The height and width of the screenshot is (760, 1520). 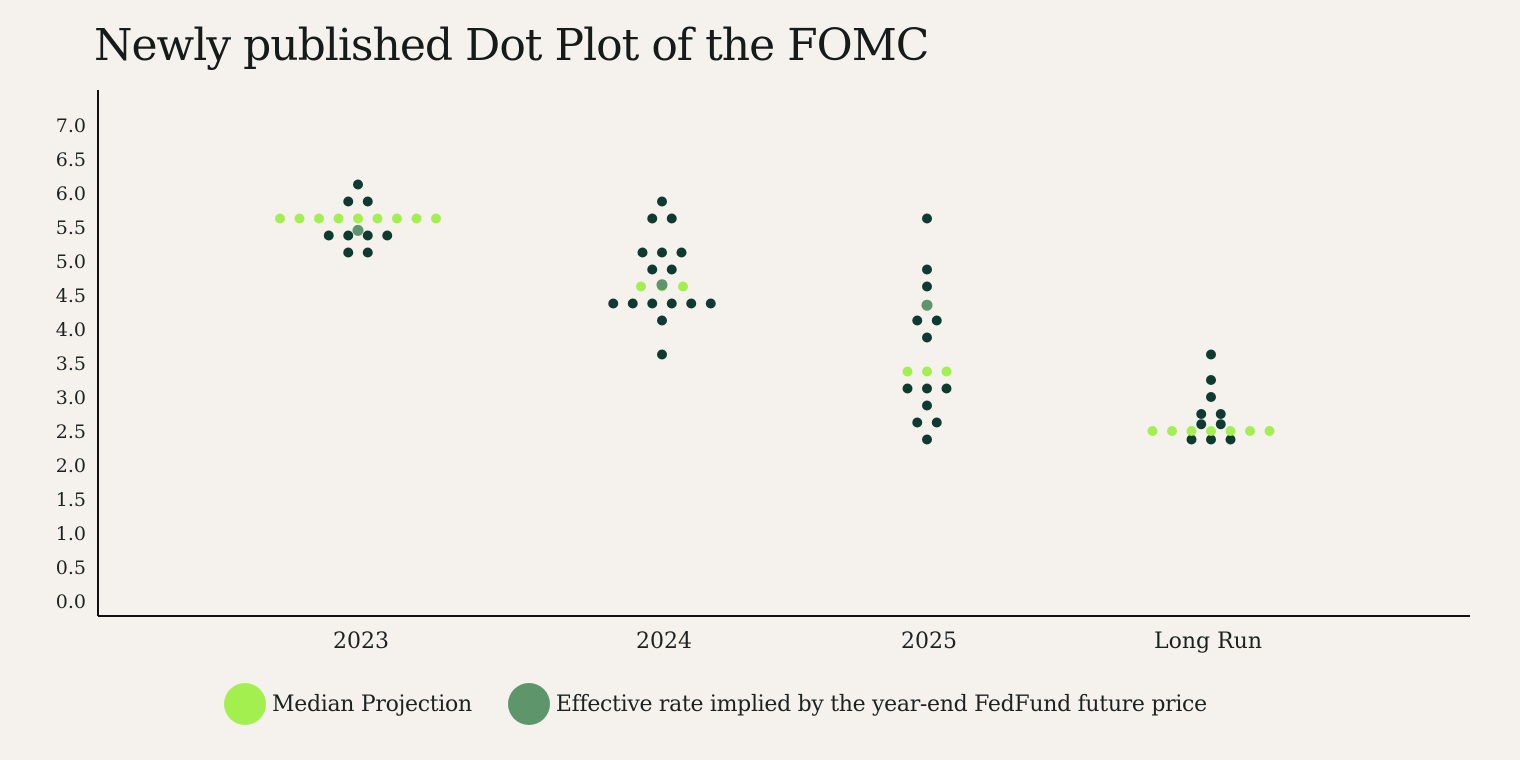 What do you see at coordinates (797, 641) in the screenshot?
I see `x-tick-labels: 2023 2024 2025 Long Run` at bounding box center [797, 641].